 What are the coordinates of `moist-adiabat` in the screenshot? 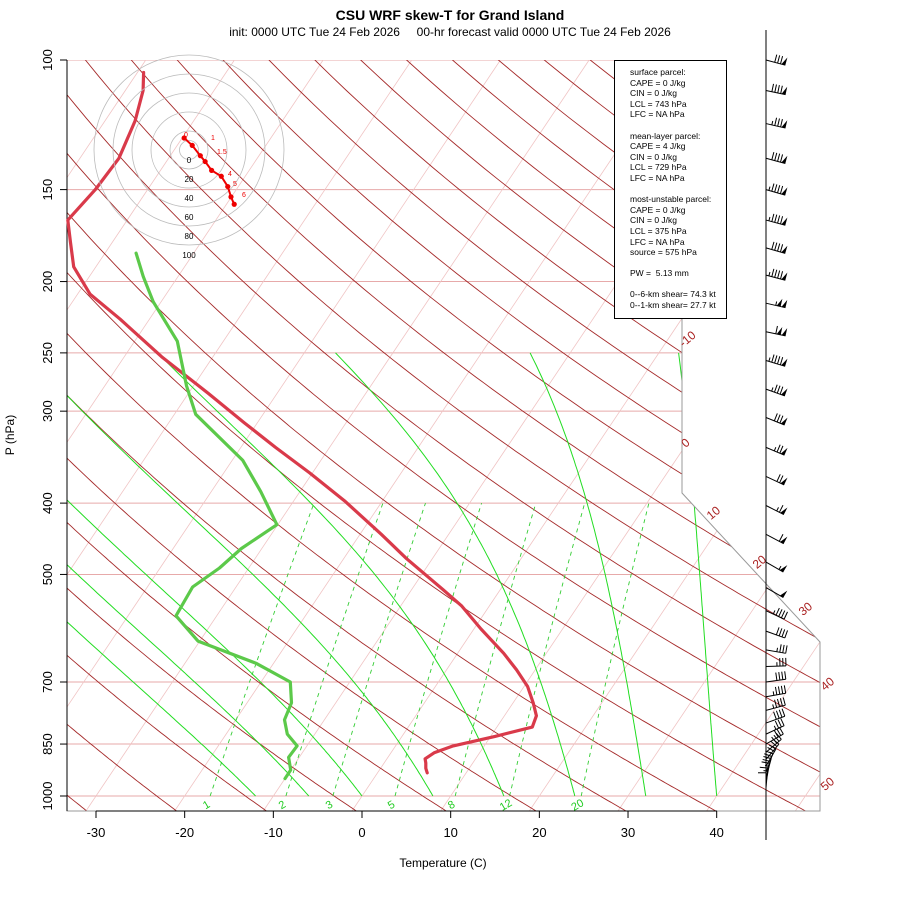 It's located at (588, 574).